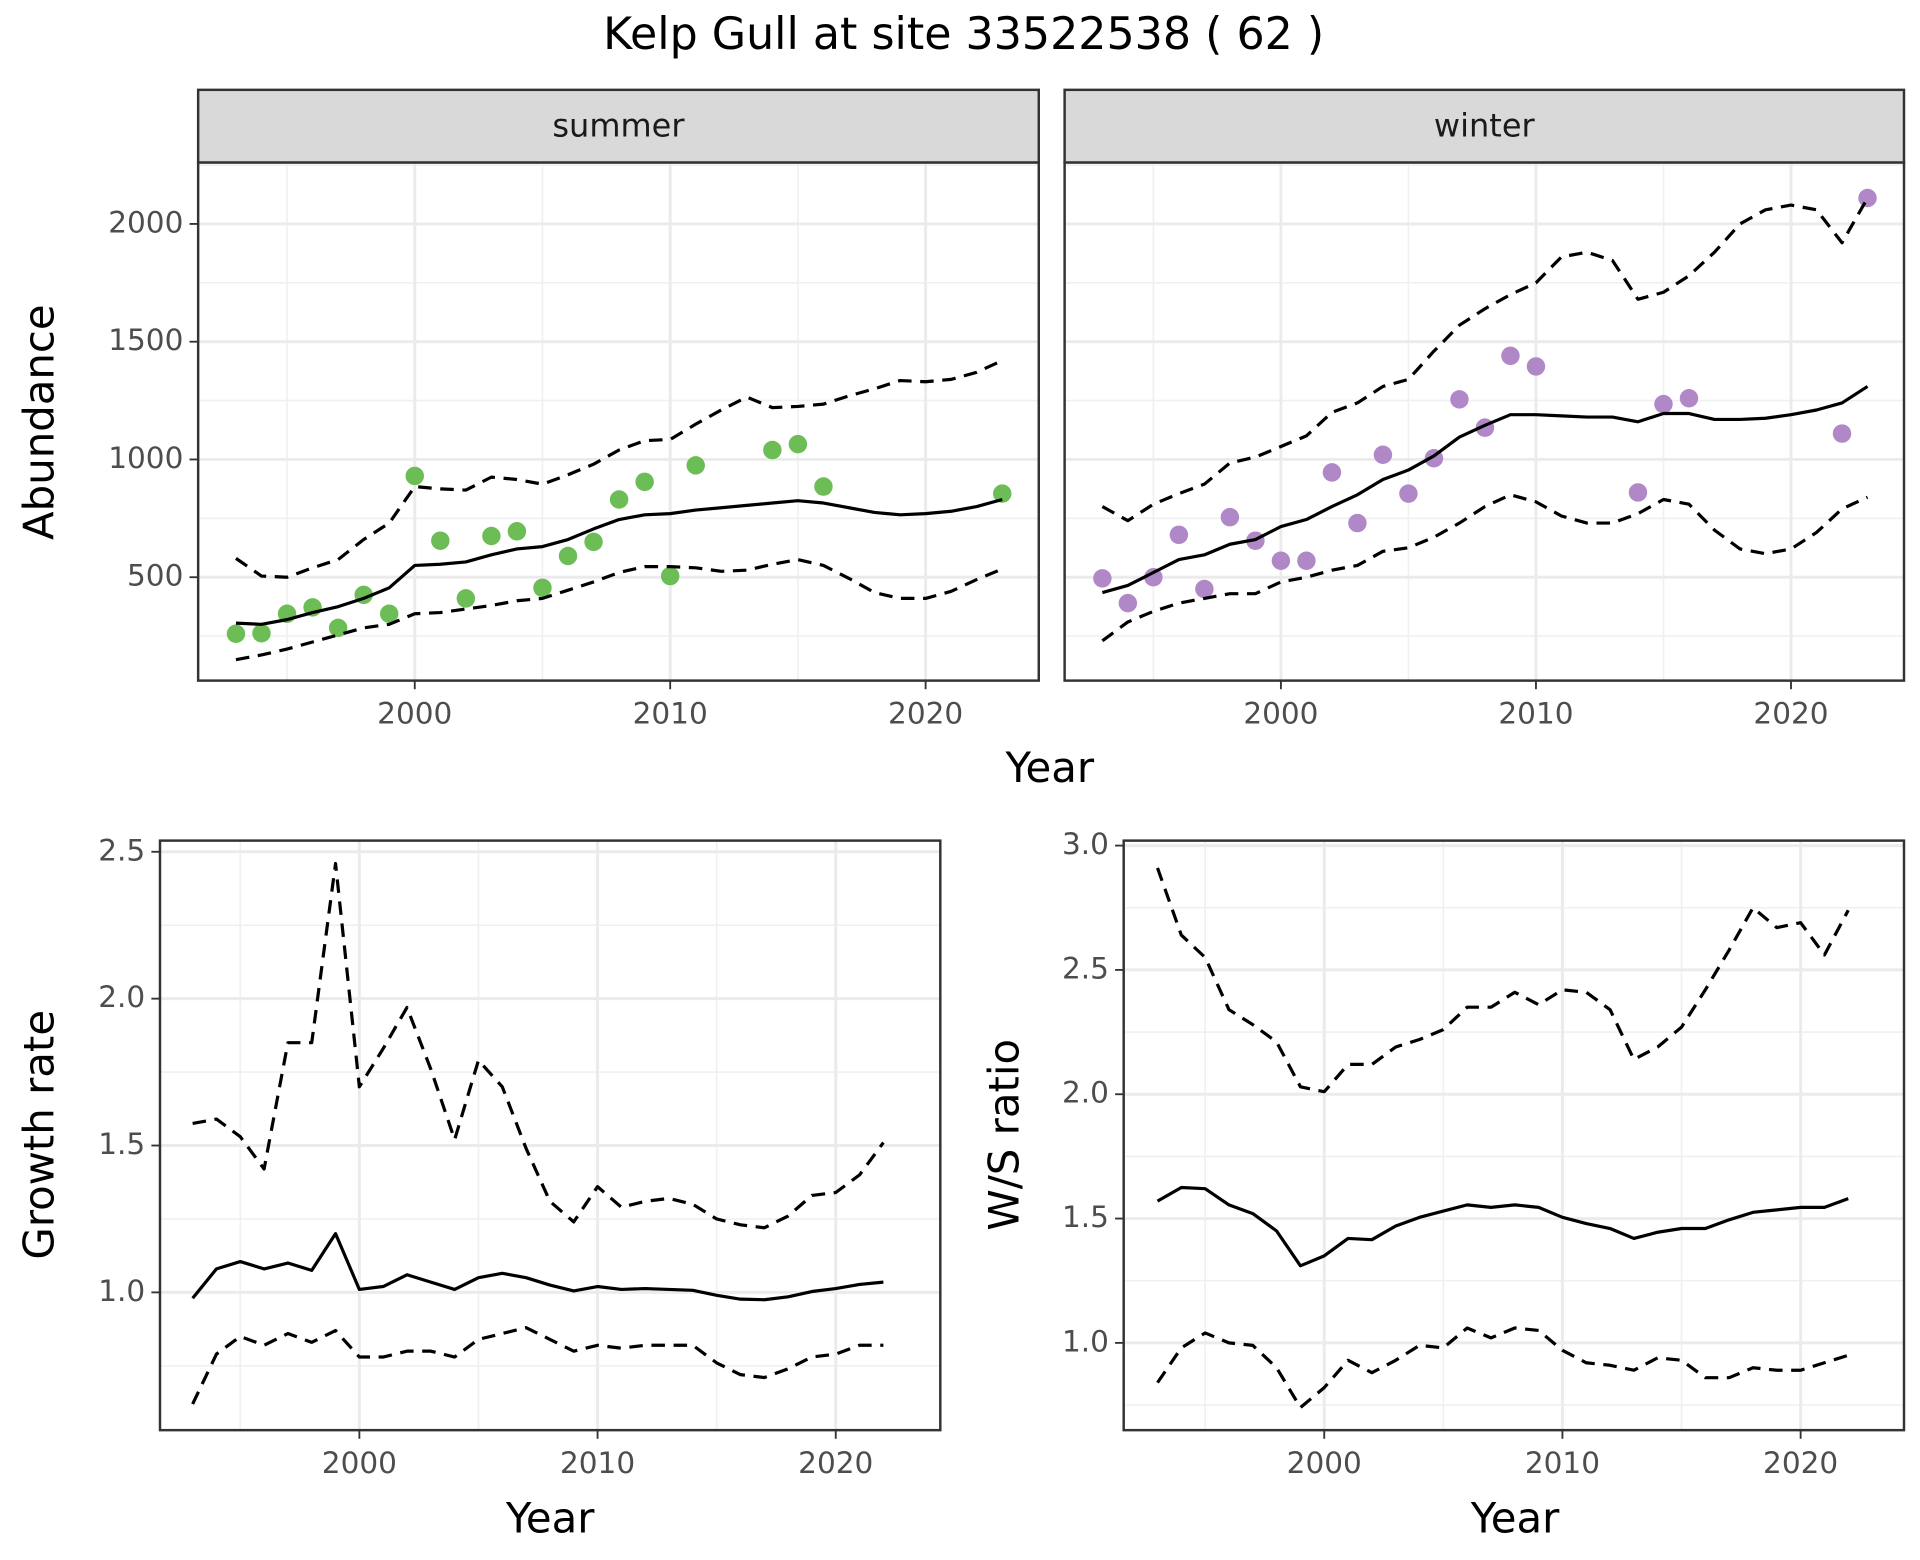 The image size is (1920, 1560). Describe the element at coordinates (1003, 1135) in the screenshot. I see `y-axis-label: W/S ratio` at that location.